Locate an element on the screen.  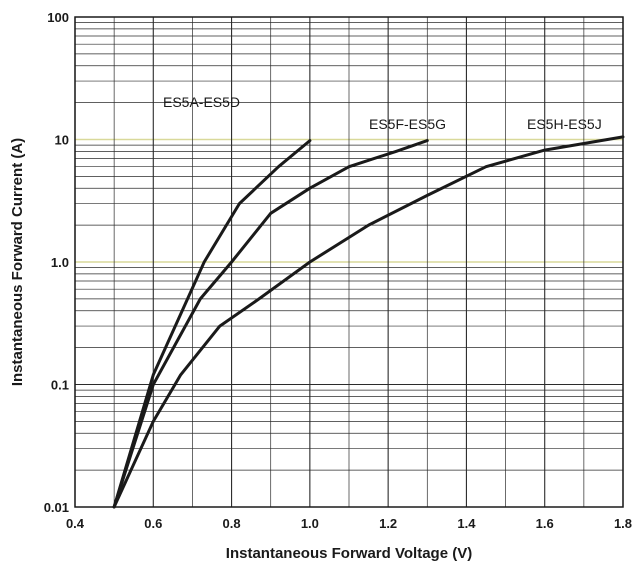
y-axis-title: Instantaneous Forward Current (A) is located at coordinates (17, 262).